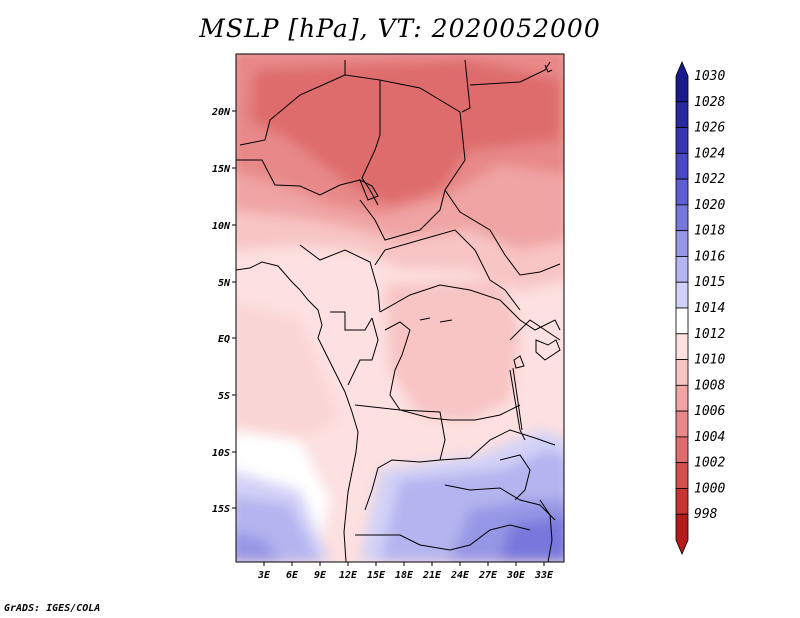 The height and width of the screenshot is (618, 800). What do you see at coordinates (709, 179) in the screenshot?
I see `colorbar-label: 1022` at bounding box center [709, 179].